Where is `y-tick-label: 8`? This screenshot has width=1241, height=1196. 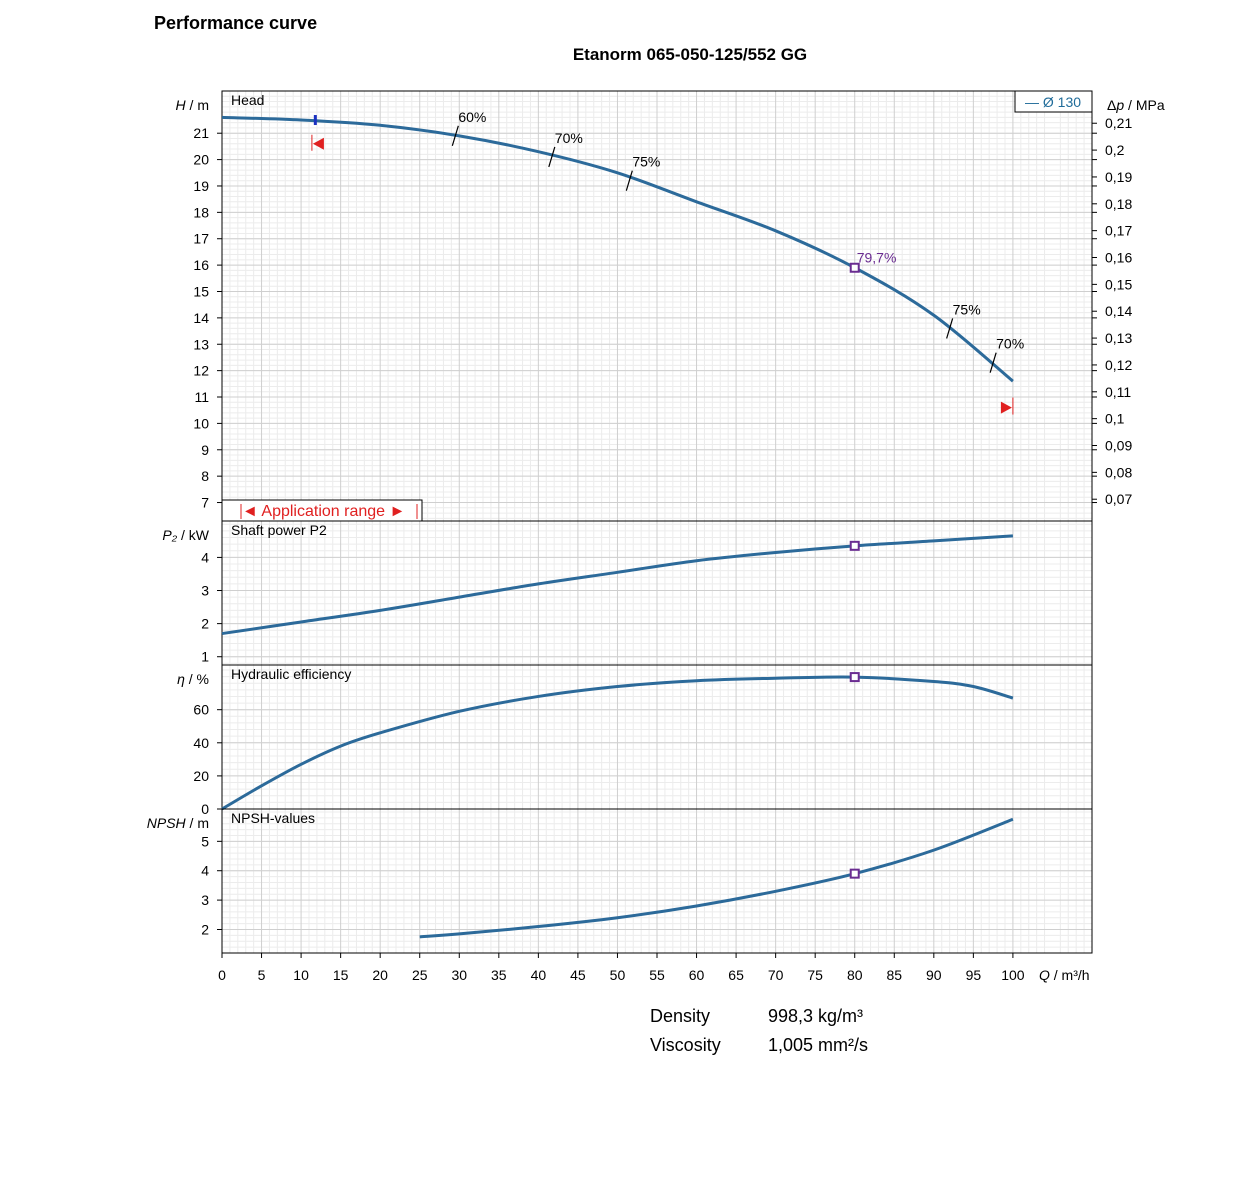
y-tick-label: 8 is located at coordinates (205, 476).